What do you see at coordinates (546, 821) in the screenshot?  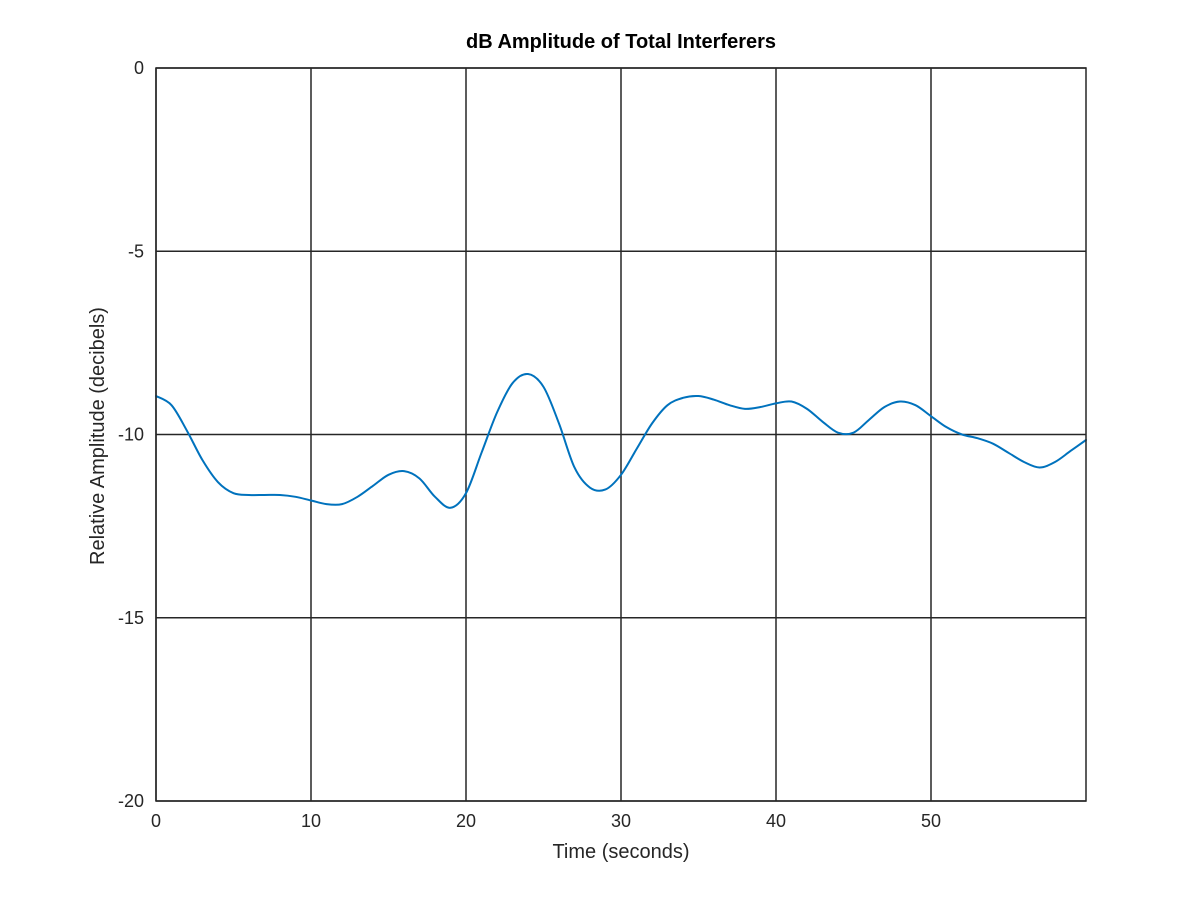 I see `x-axis-ticks: 0 10 20 30 40 50` at bounding box center [546, 821].